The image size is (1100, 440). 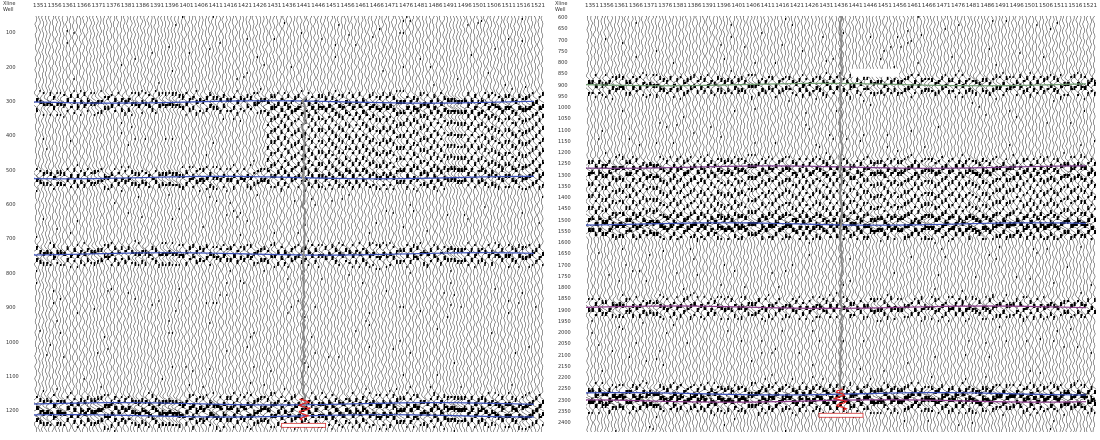 I want to click on time-tick-label: 1050, so click(x=564, y=119).